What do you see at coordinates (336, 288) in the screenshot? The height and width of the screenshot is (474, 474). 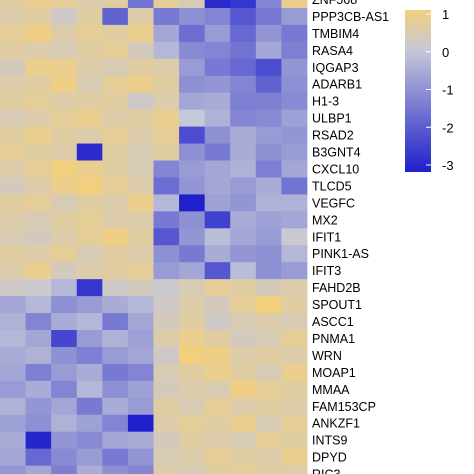 I see `row-label: FAHD2B` at bounding box center [336, 288].